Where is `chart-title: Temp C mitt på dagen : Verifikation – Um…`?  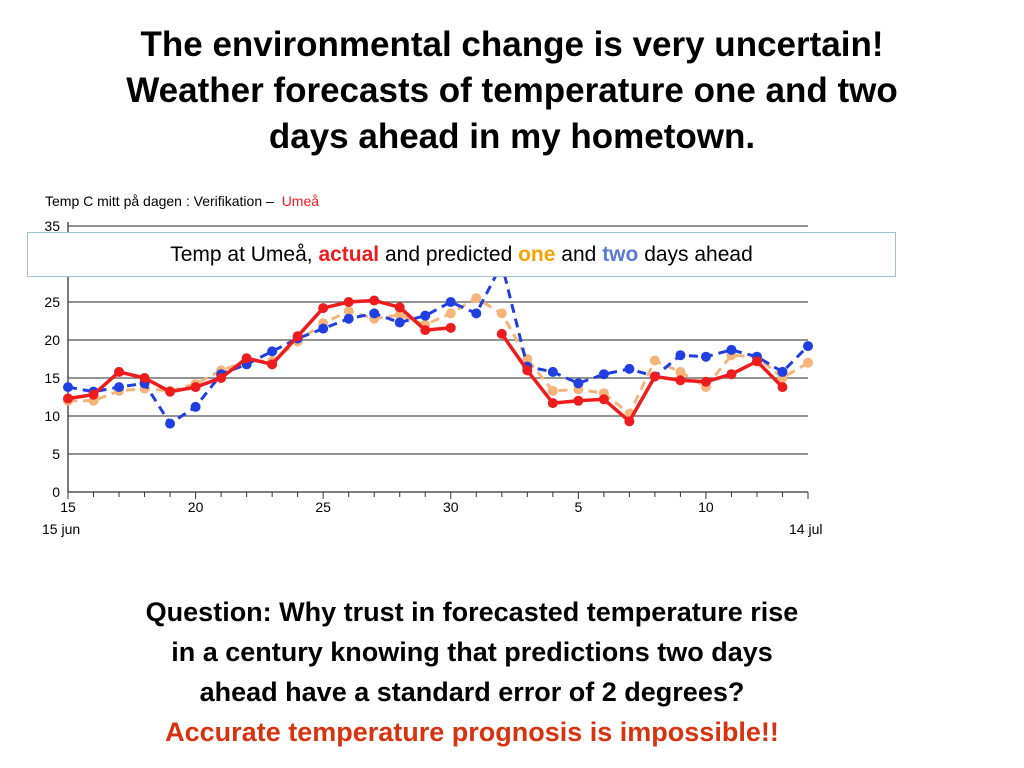
chart-title: Temp C mitt på dagen : Verifikation – Um… is located at coordinates (182, 201).